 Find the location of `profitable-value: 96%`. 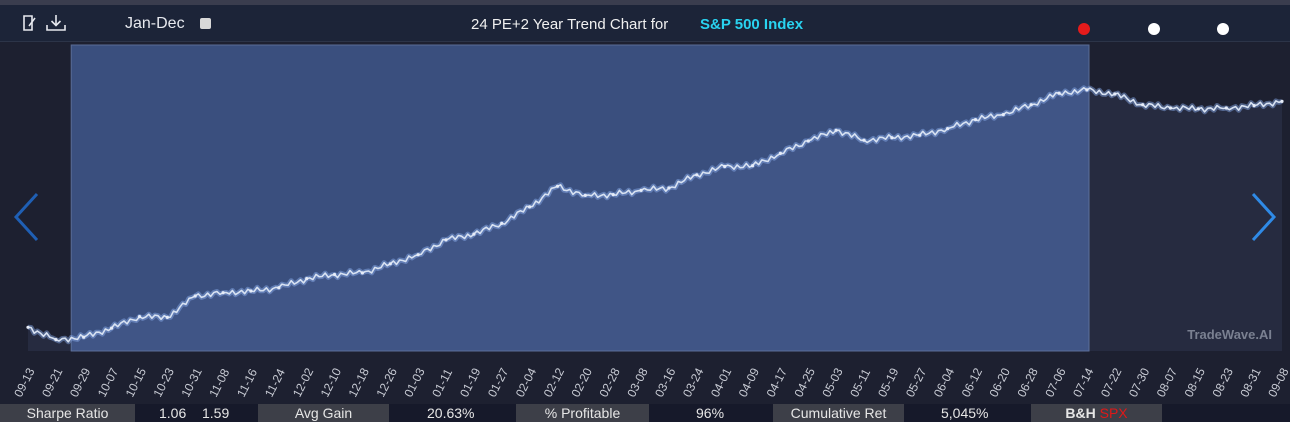

profitable-value: 96% is located at coordinates (710, 413).